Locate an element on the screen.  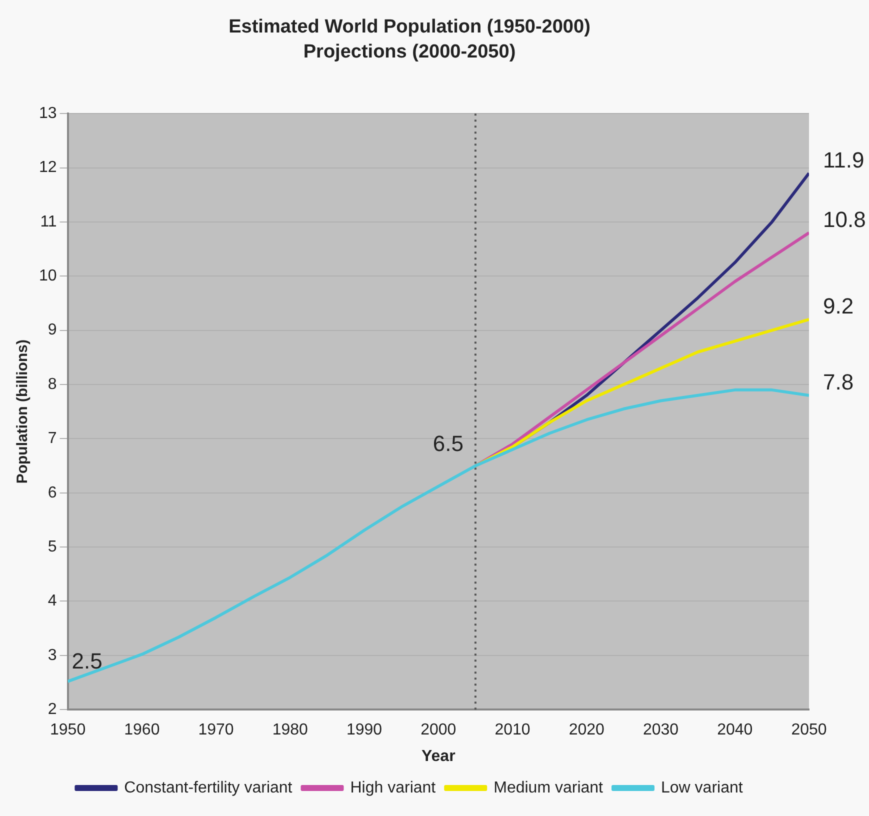
x-tick-label: 1960 is located at coordinates (142, 730).